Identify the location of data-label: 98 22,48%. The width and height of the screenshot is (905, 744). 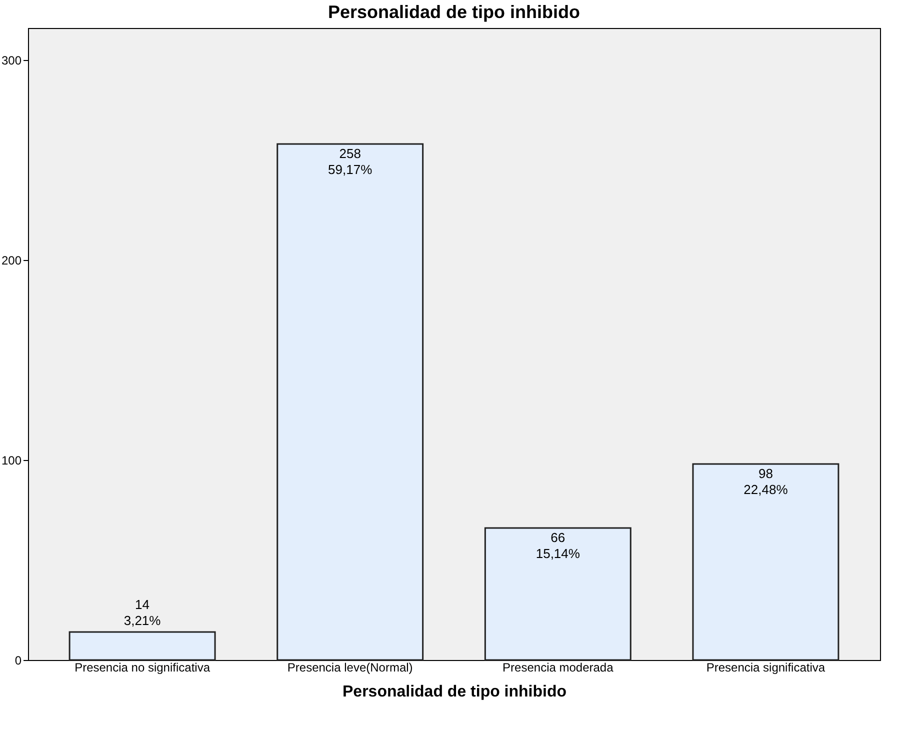
(766, 481).